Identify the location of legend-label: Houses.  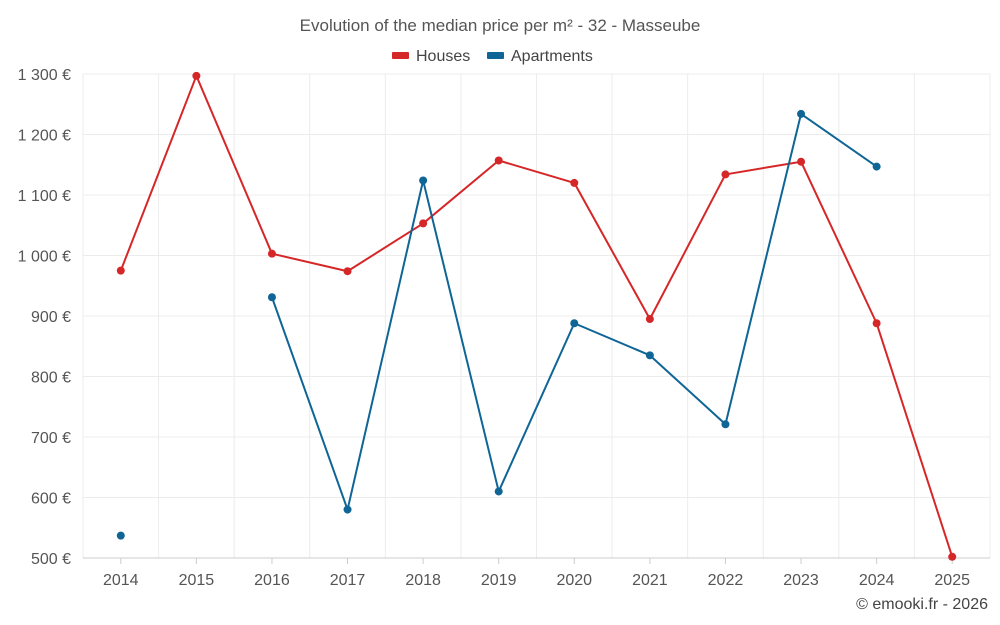
(443, 56).